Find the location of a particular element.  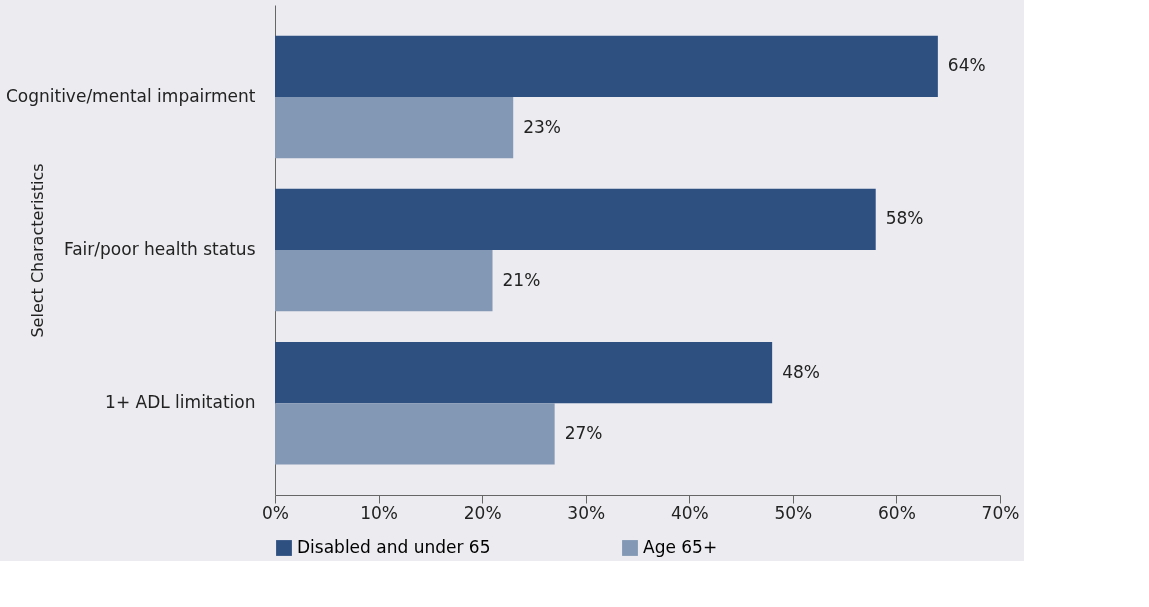

y-tick-label: 1+ ADL limitation is located at coordinates (180, 402).